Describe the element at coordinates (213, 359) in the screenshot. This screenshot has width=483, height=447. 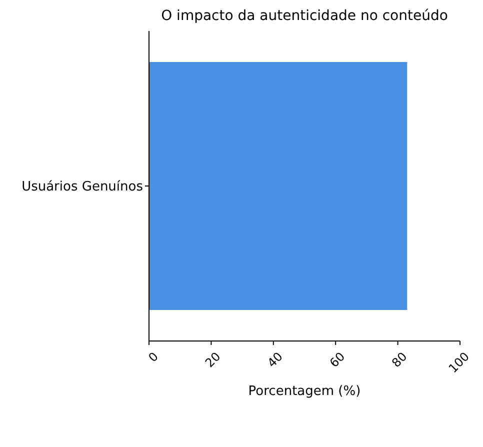
I see `x-tick-label: 20` at that location.